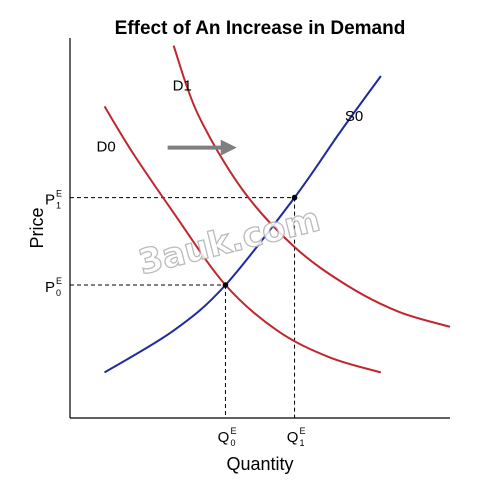 The image size is (480, 480). I want to click on watermark: 3auk.com, so click(229, 242).